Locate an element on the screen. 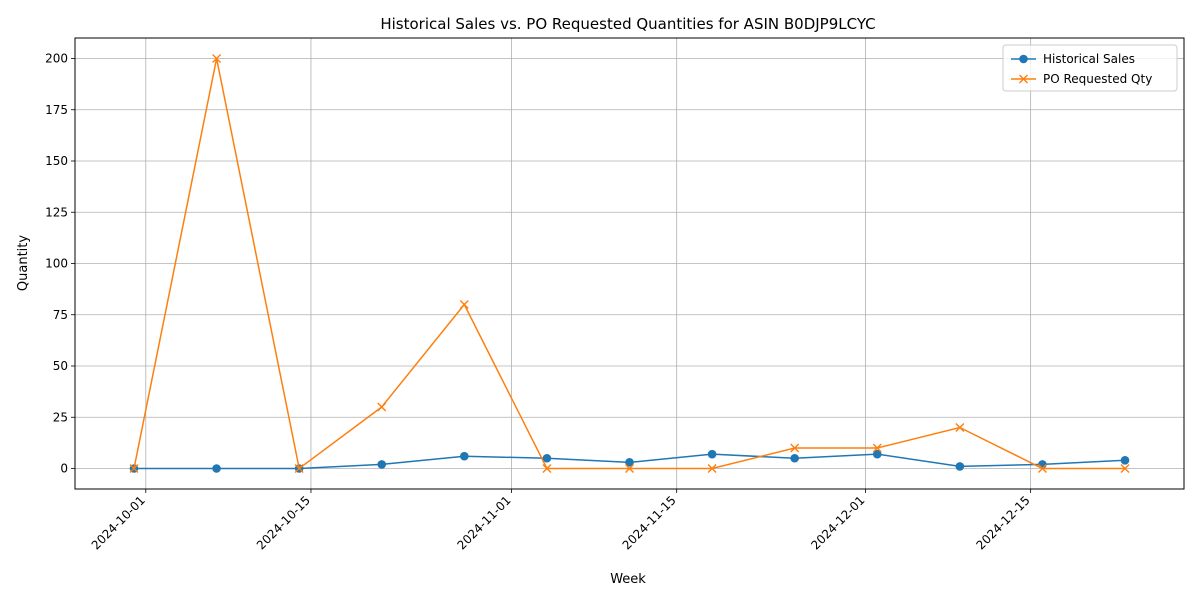 This screenshot has width=1200, height=600. x-tick-label: 2024-10-01 is located at coordinates (118, 522).